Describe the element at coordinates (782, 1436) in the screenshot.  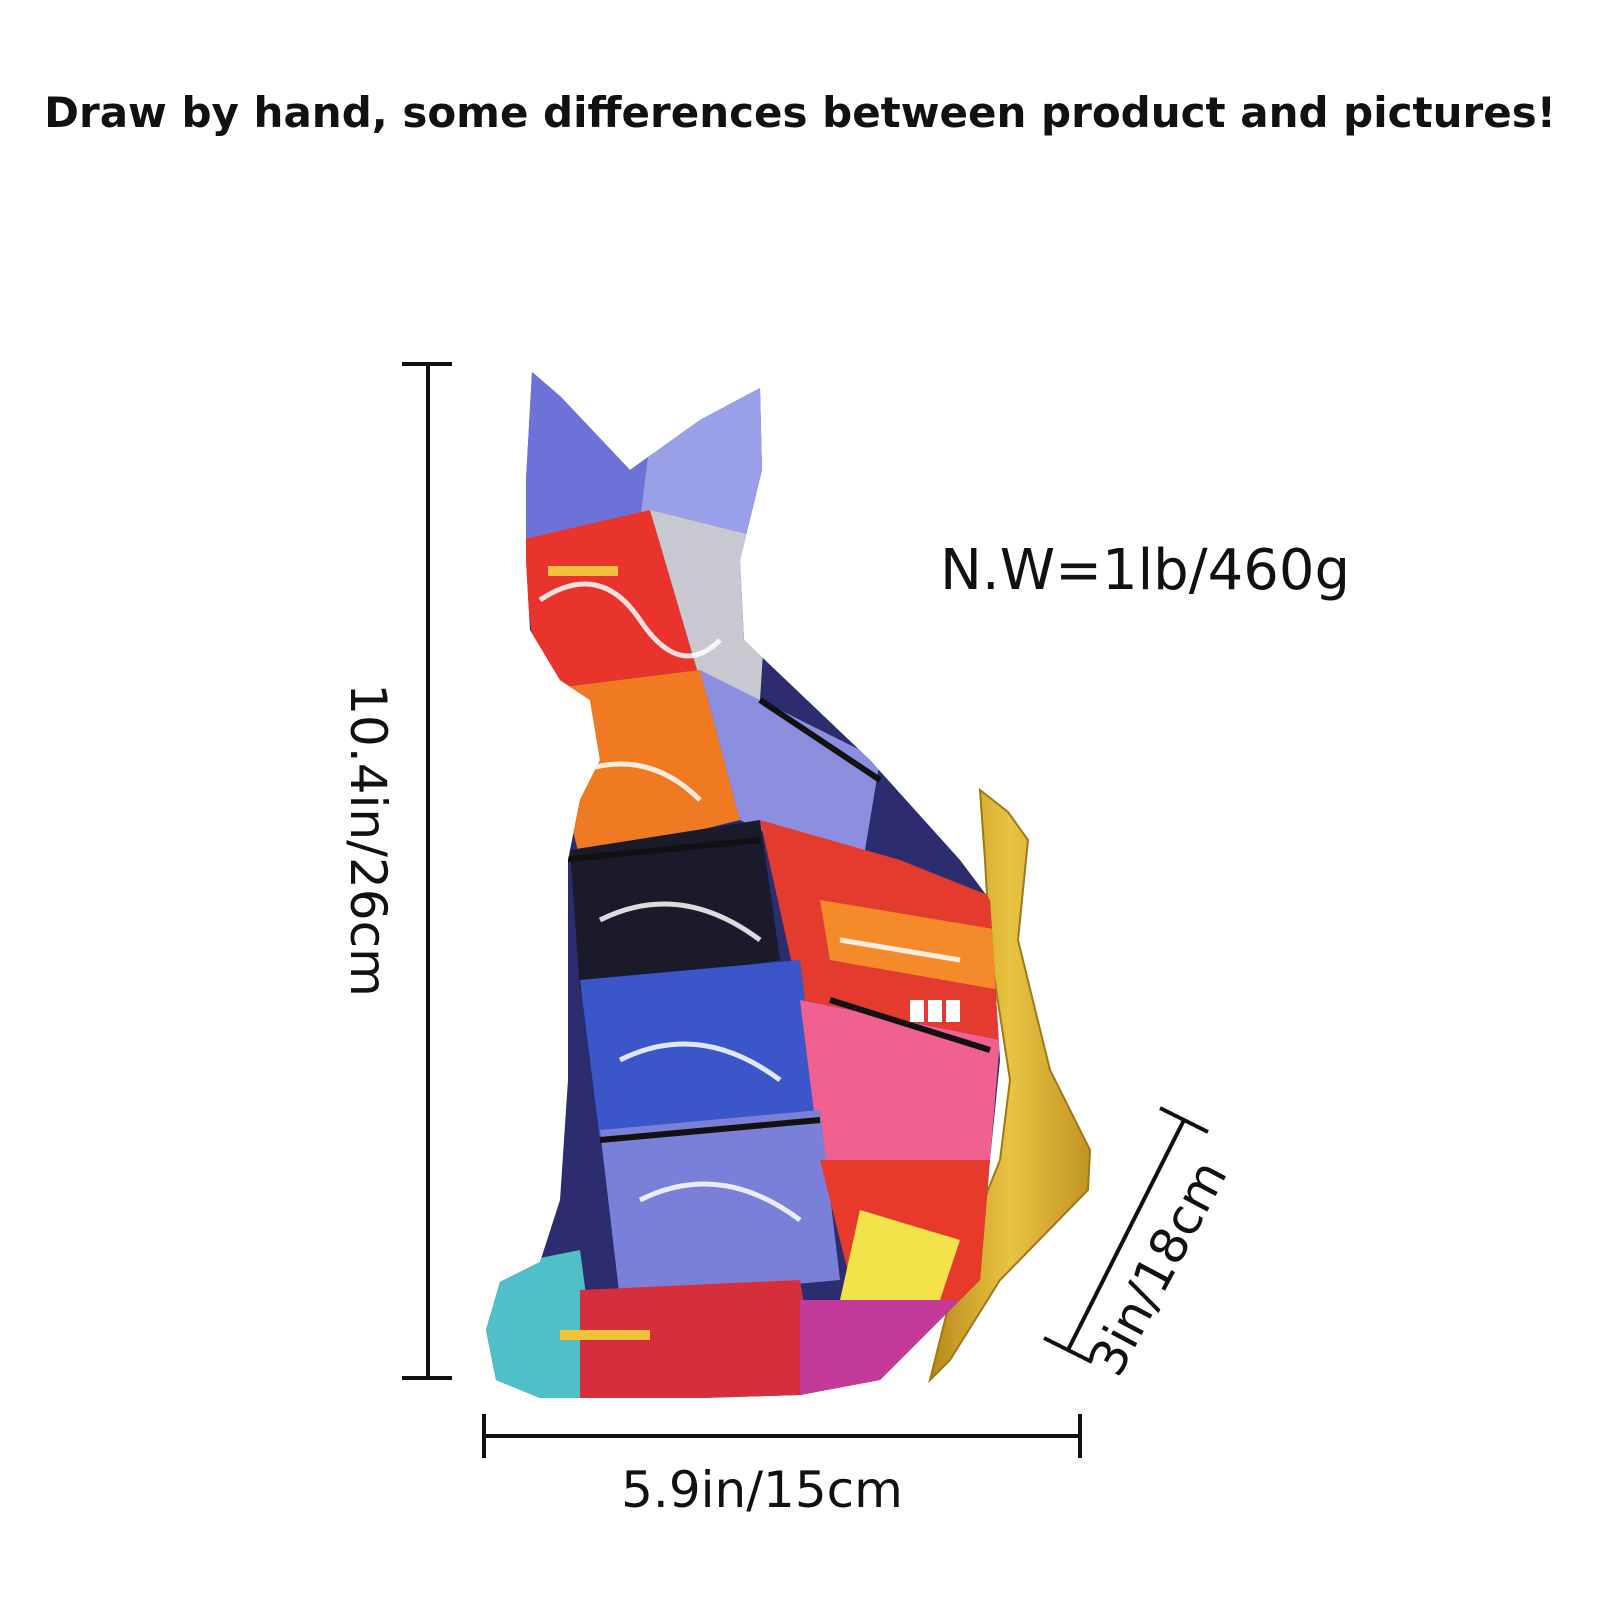
I see `width-dimension-line` at that location.